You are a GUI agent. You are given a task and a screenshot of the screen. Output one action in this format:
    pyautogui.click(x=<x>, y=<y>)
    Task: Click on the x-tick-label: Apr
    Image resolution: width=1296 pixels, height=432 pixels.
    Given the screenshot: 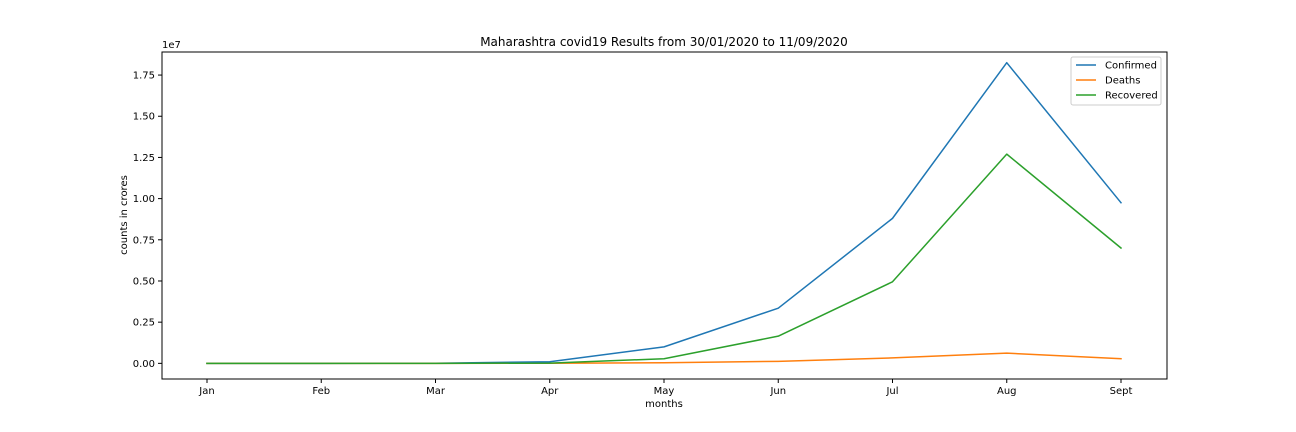 What is the action you would take?
    pyautogui.click(x=550, y=391)
    